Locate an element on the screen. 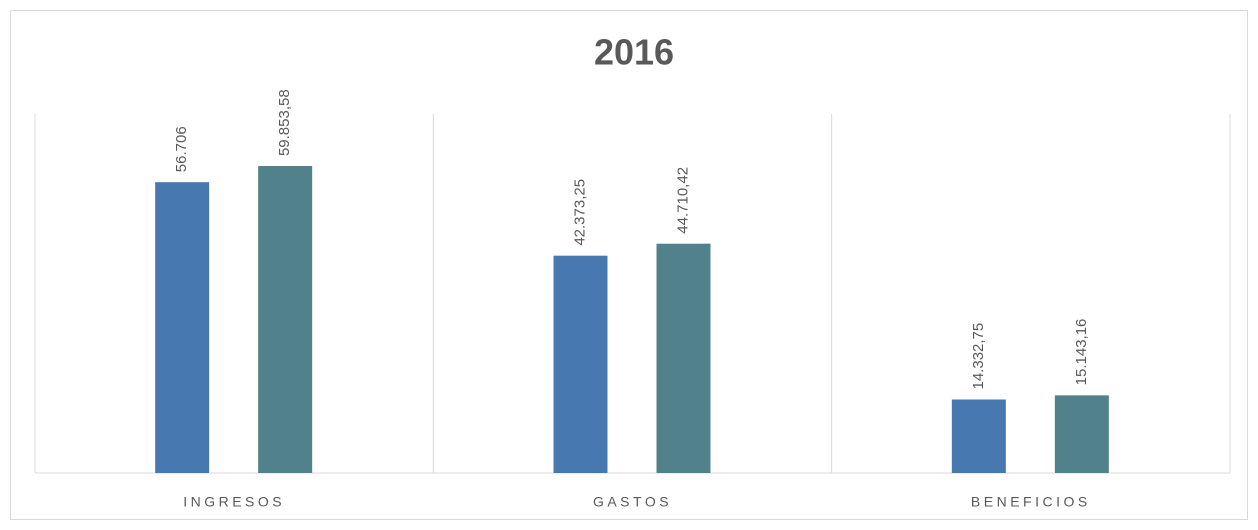 Image resolution: width=1258 pixels, height=530 pixels. data-label: 56.706 is located at coordinates (181, 149).